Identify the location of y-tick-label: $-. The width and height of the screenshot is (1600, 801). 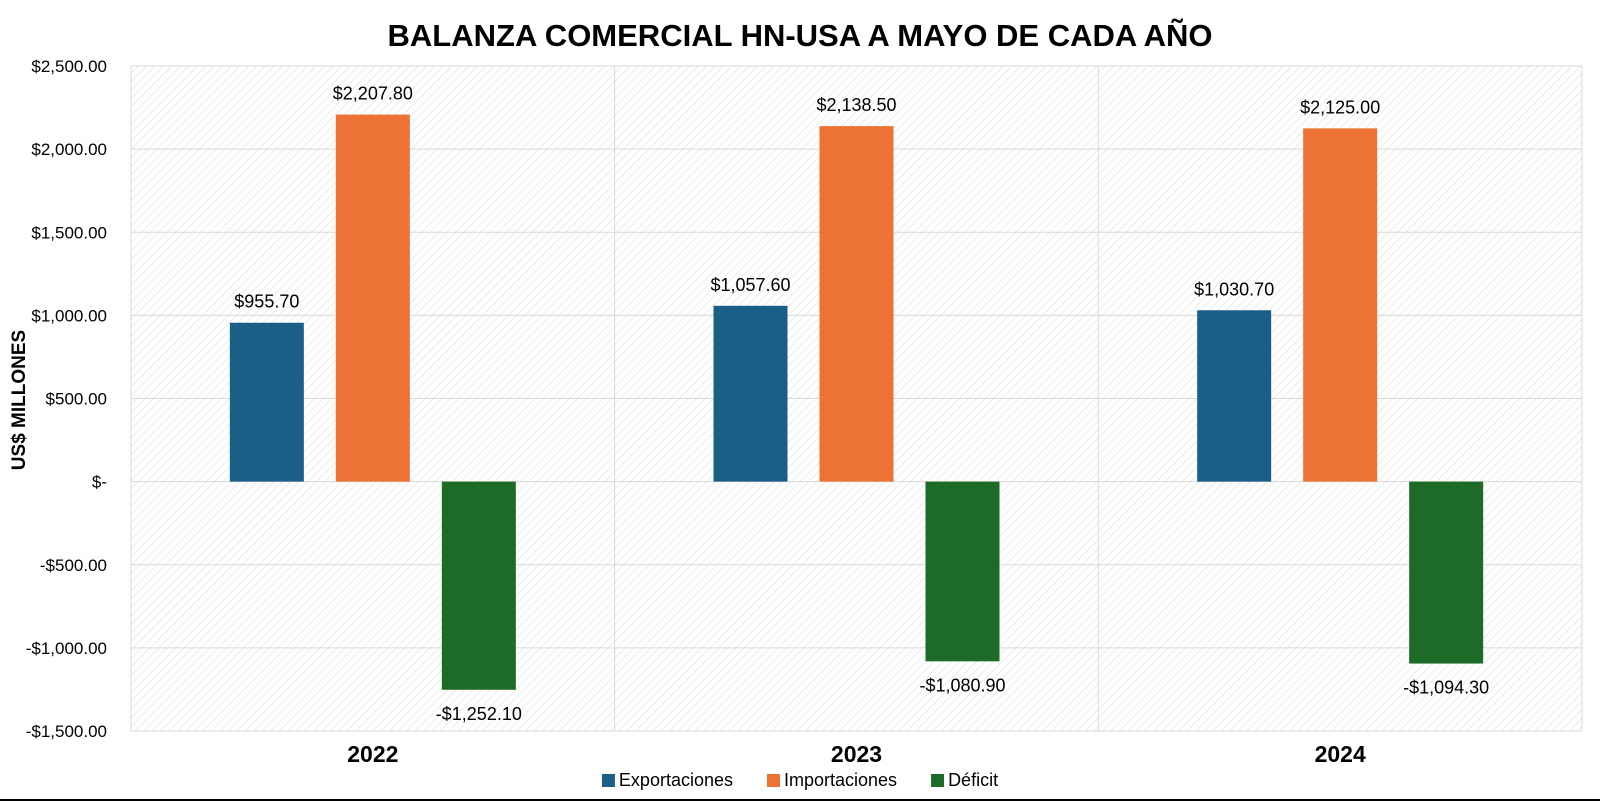
(99, 482).